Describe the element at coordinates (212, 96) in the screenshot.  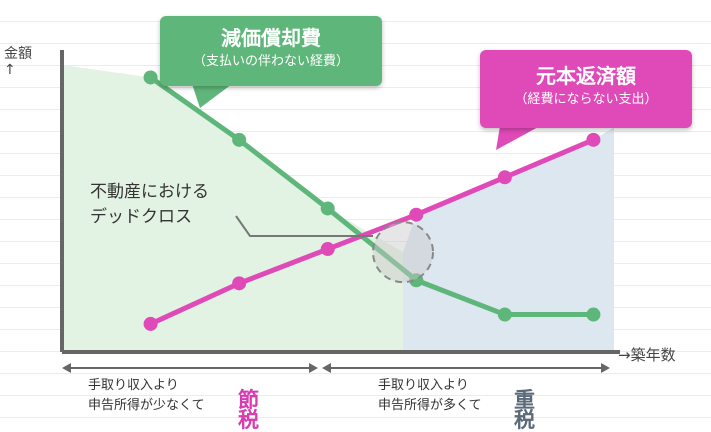
I see `depreciation-callout-tail` at that location.